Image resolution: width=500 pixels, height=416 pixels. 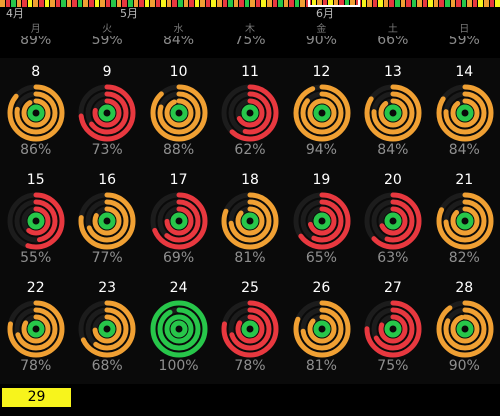 I want to click on day-percent: 82%, so click(x=464, y=258).